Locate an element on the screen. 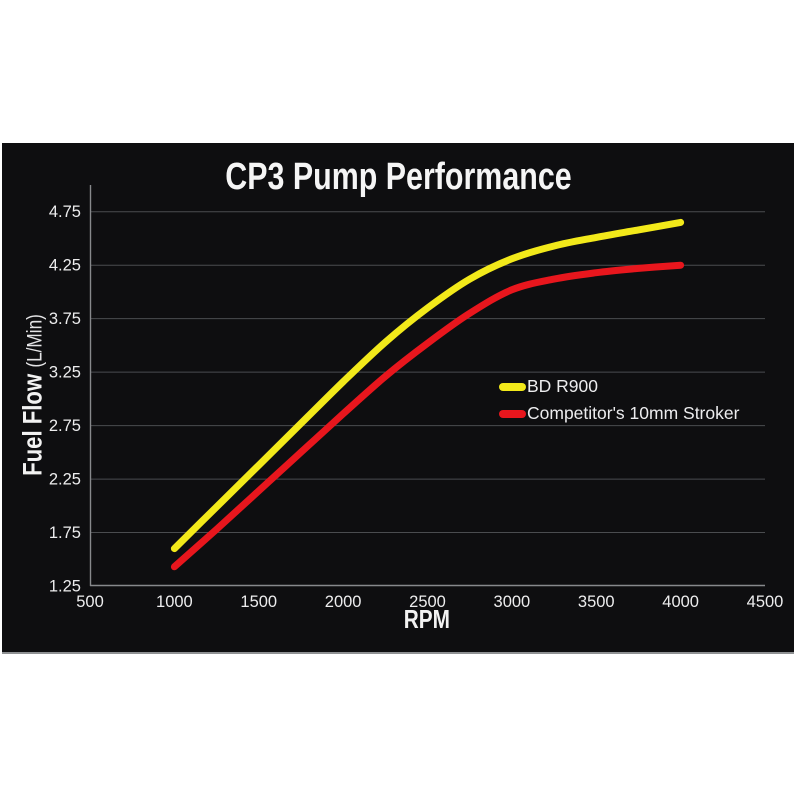 The height and width of the screenshot is (800, 800). x-tick-label: 2000 is located at coordinates (343, 602).